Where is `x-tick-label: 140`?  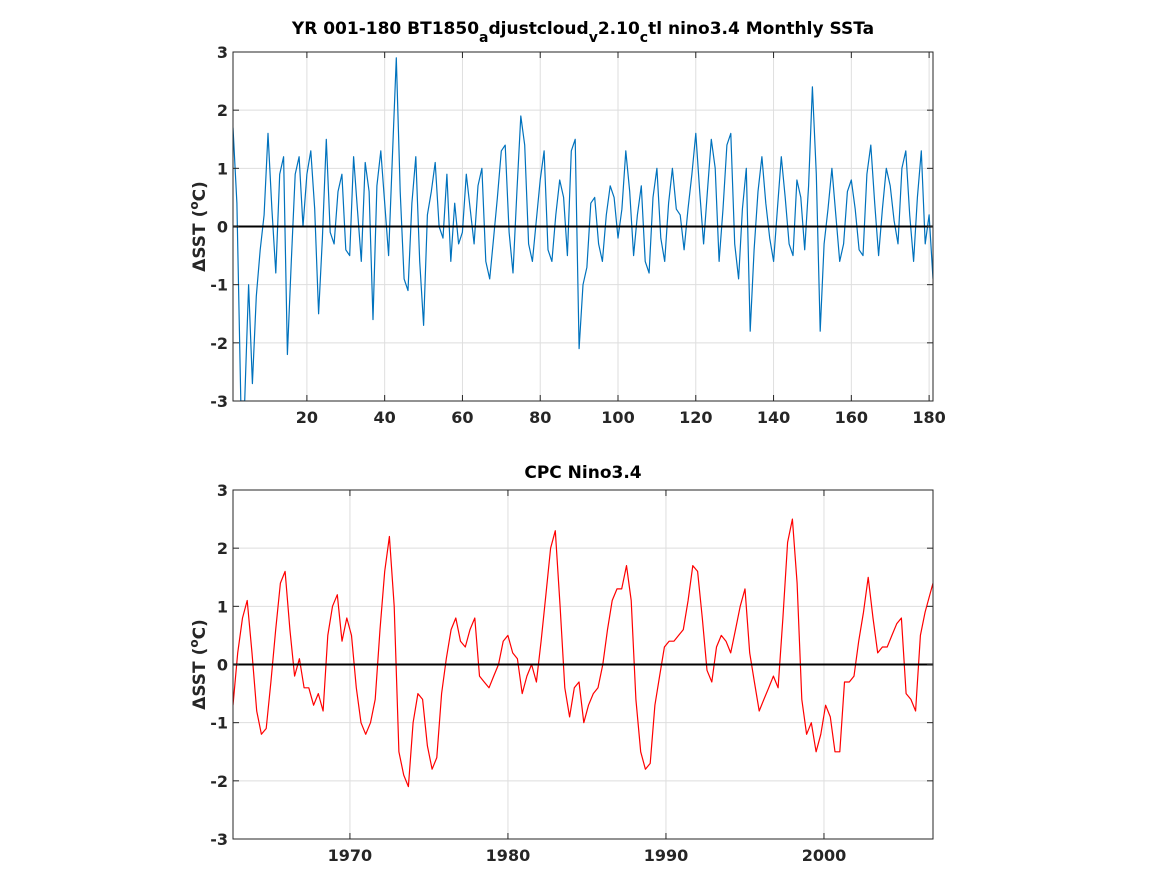 x-tick-label: 140 is located at coordinates (773, 417).